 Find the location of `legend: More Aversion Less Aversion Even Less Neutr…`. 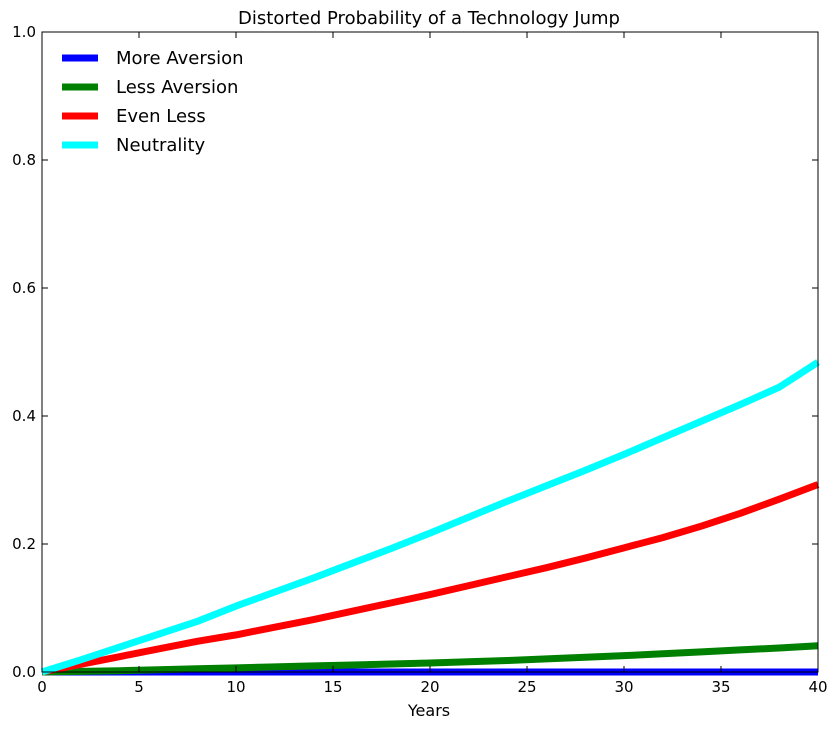

legend: More Aversion Less Aversion Even Less Neutr… is located at coordinates (153, 102).